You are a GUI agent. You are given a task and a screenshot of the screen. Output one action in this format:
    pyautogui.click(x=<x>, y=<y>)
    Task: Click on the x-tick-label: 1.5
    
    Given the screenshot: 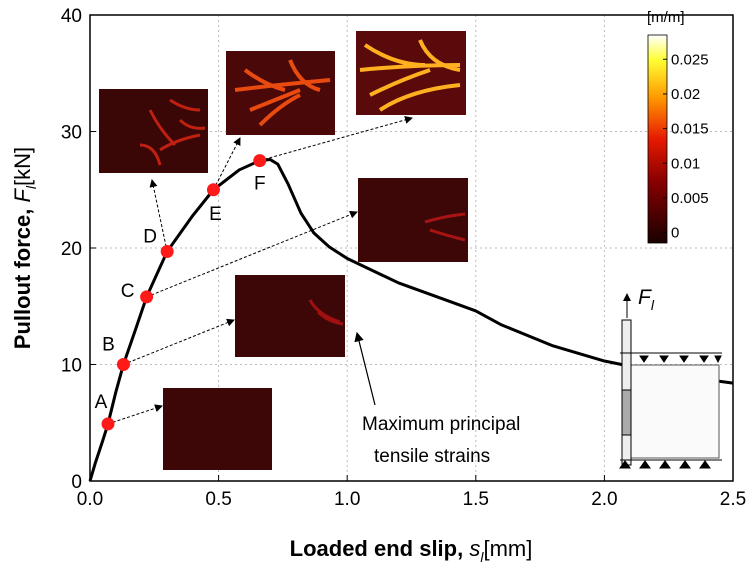 What is the action you would take?
    pyautogui.click(x=476, y=499)
    